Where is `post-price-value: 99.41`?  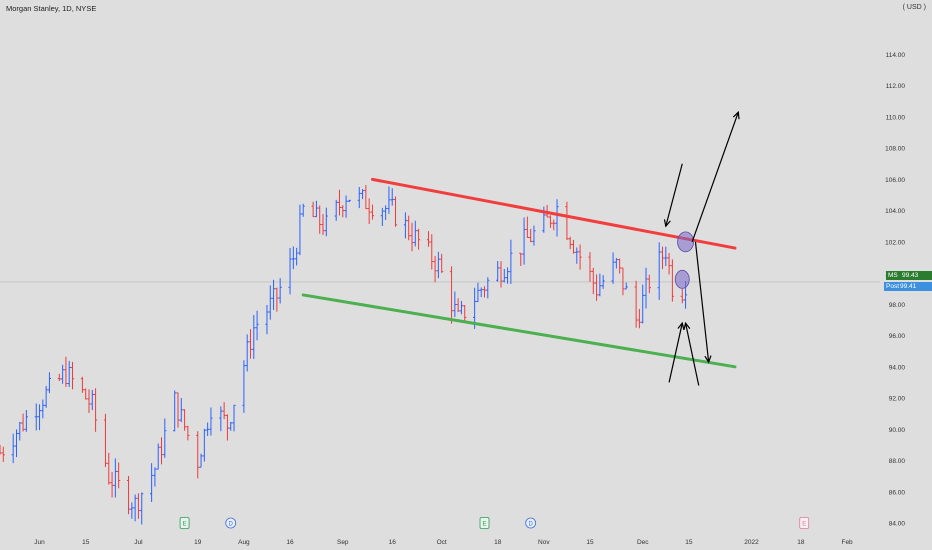 post-price-value: 99.41 is located at coordinates (908, 286).